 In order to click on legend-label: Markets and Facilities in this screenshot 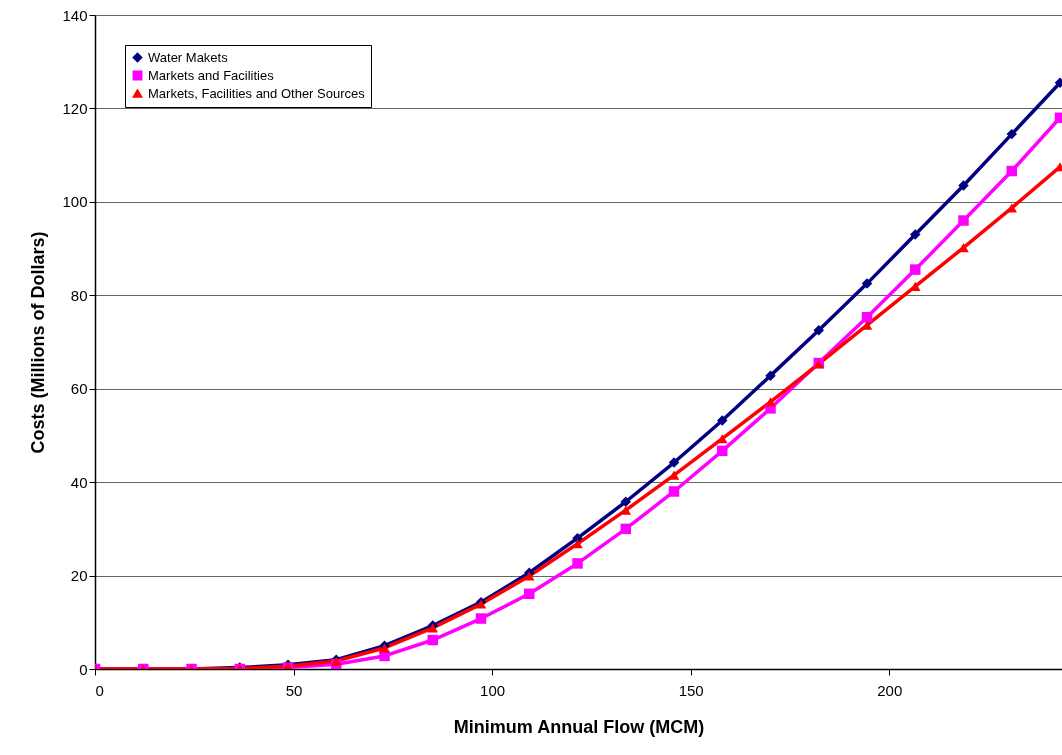, I will do `click(211, 75)`.